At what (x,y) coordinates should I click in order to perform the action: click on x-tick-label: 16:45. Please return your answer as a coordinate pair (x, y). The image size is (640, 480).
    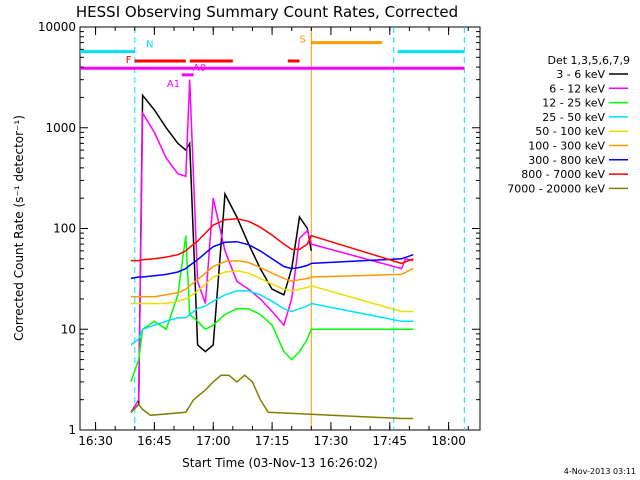
    Looking at the image, I should click on (154, 441).